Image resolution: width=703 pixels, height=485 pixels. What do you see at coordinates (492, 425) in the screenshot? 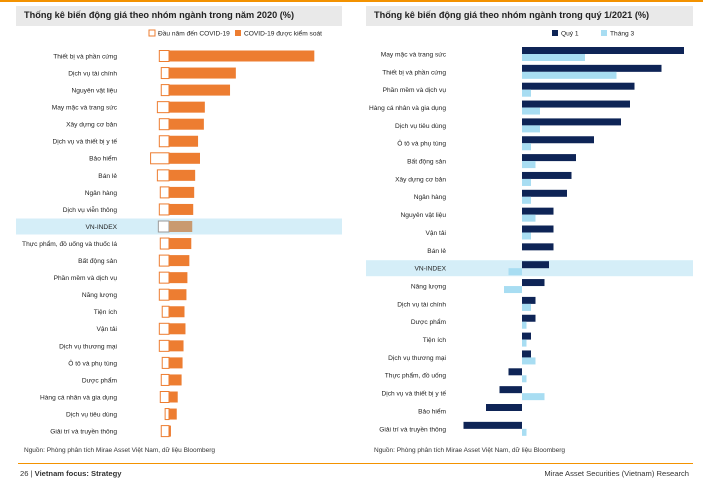
I see `bar-quarter1-giai-tri-va-truyen-thong` at bounding box center [492, 425].